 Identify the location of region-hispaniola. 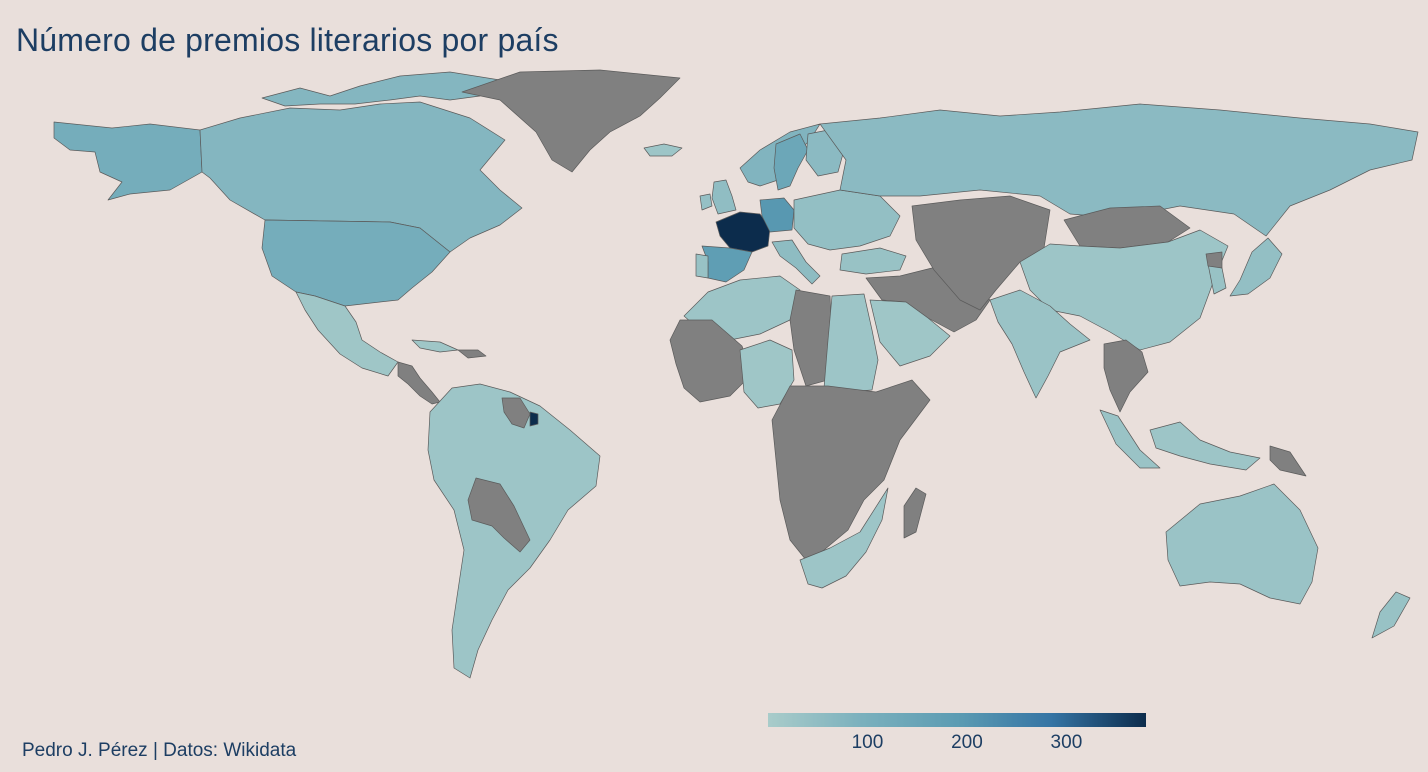
(472, 354).